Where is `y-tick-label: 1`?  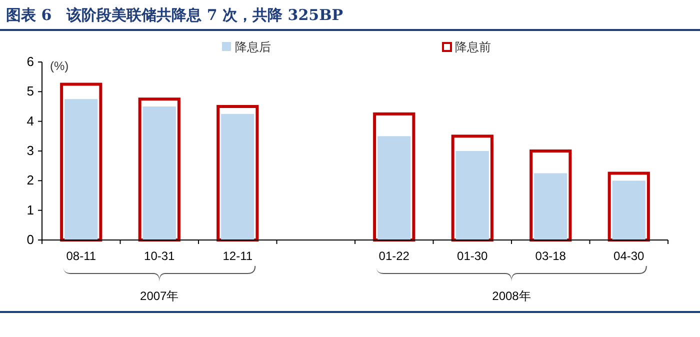 y-tick-label: 1 is located at coordinates (30, 210).